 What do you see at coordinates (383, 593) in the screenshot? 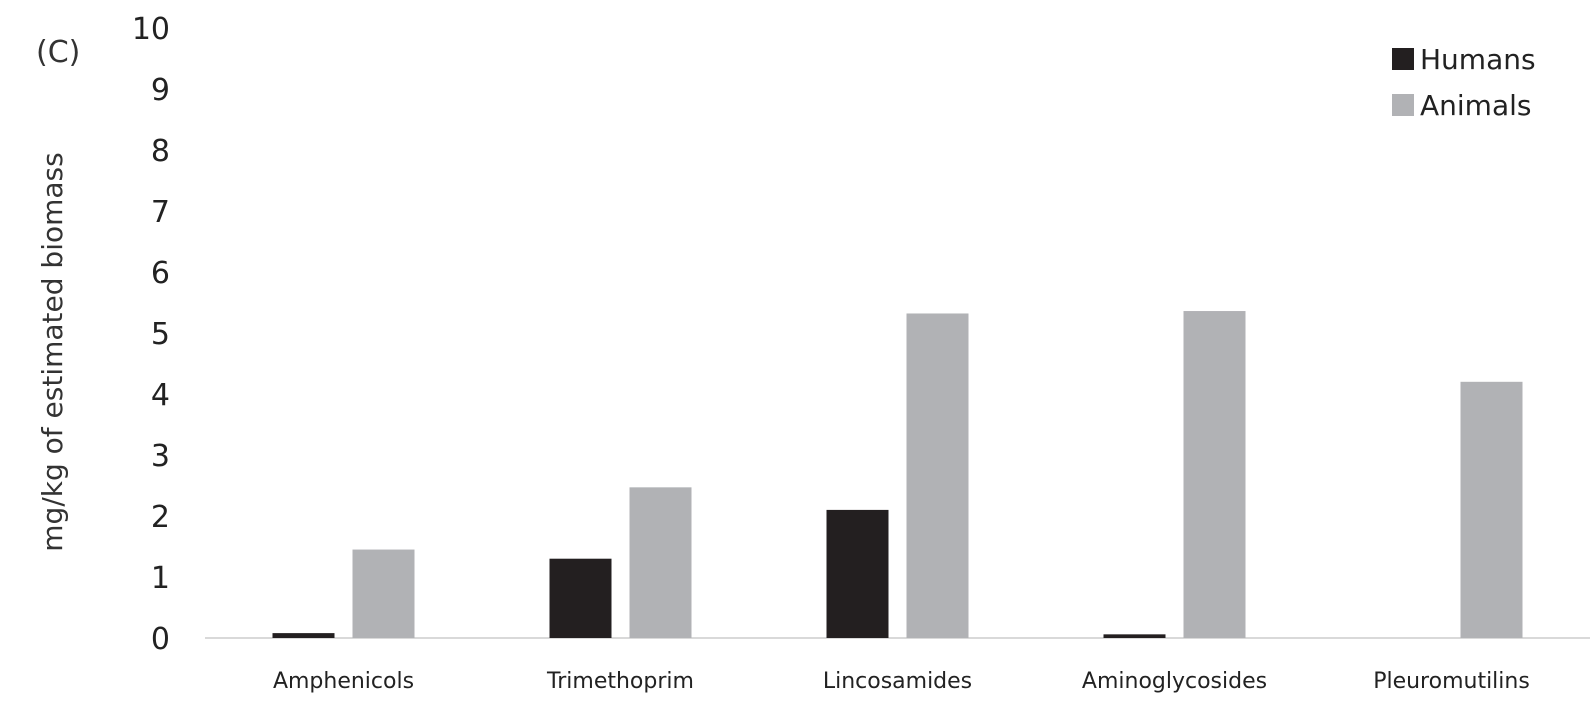
I see `bar-animals-amphenicols` at bounding box center [383, 593].